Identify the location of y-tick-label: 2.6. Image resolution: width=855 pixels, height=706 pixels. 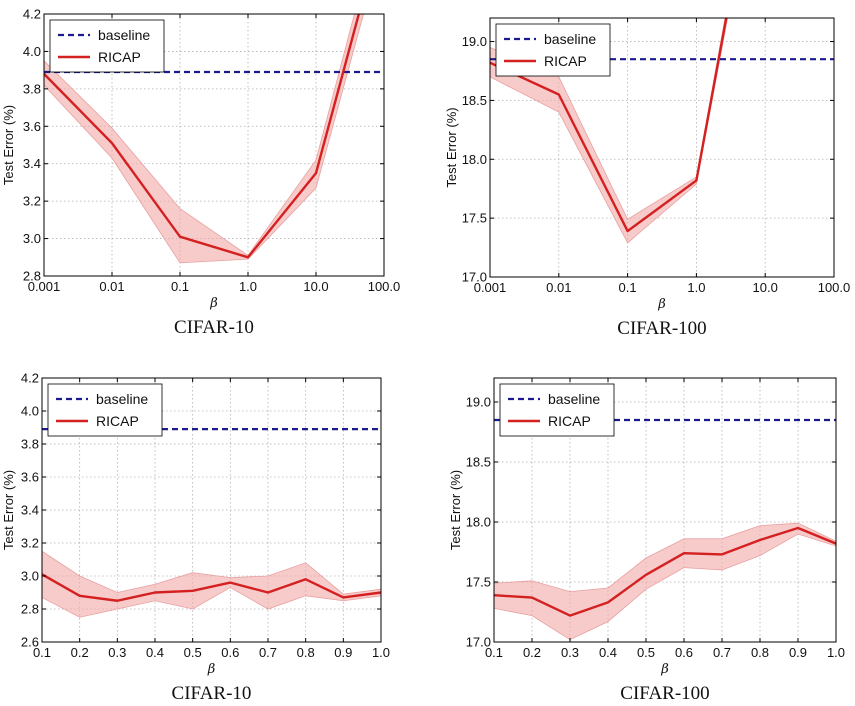
(30, 642).